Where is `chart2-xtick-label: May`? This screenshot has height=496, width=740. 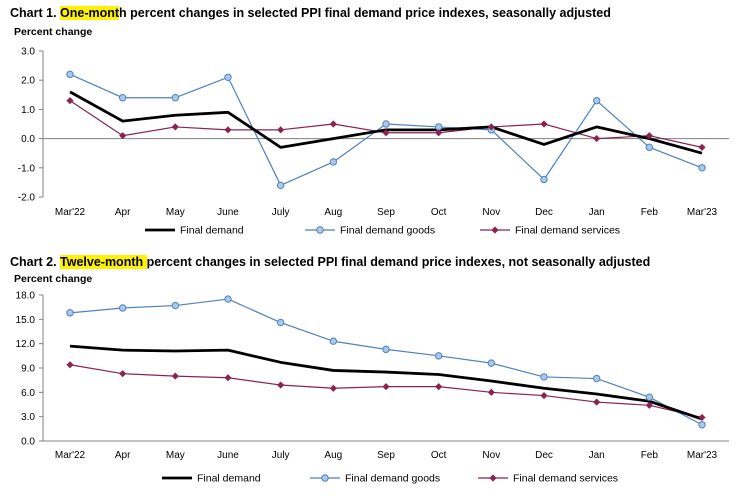
chart2-xtick-label: May is located at coordinates (175, 455).